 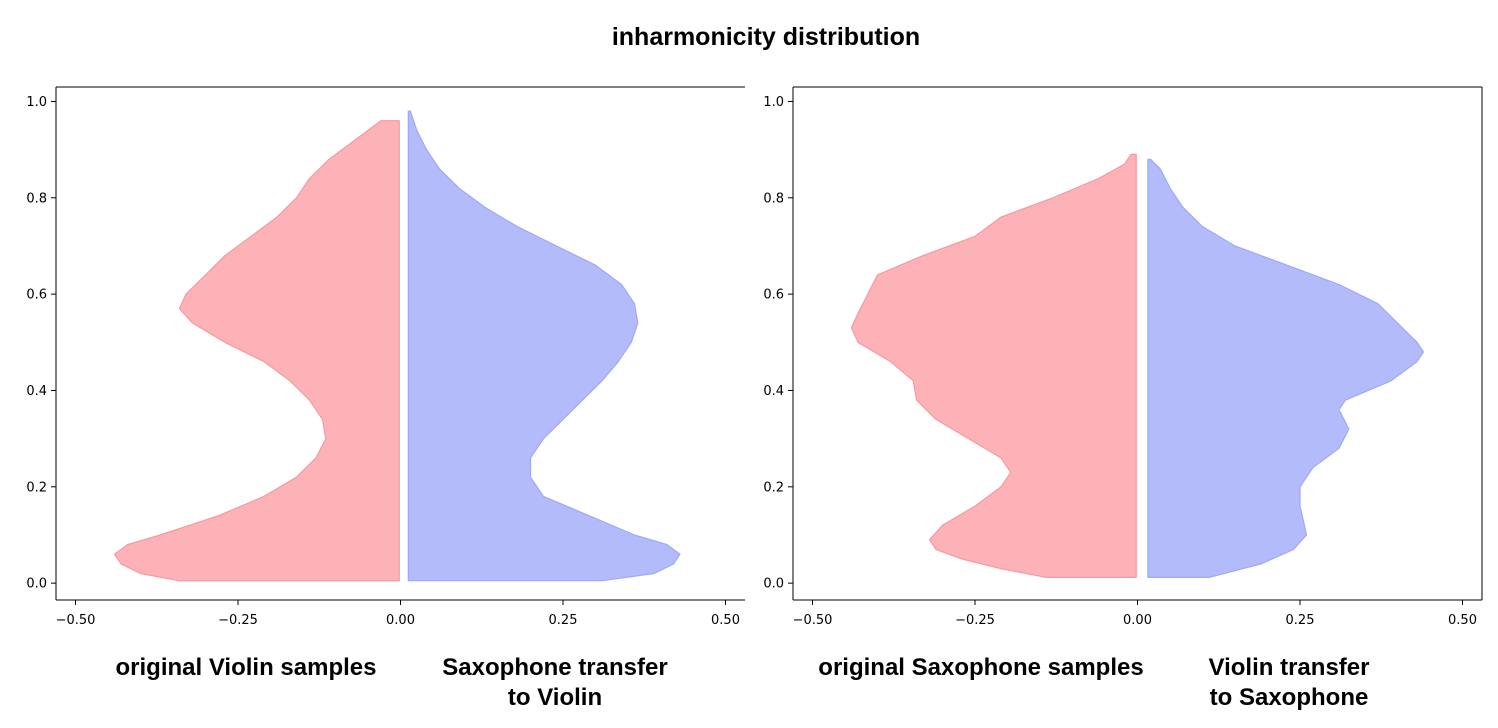 What do you see at coordinates (1289, 667) in the screenshot?
I see `right-violin-label-line1: Violin transfer` at bounding box center [1289, 667].